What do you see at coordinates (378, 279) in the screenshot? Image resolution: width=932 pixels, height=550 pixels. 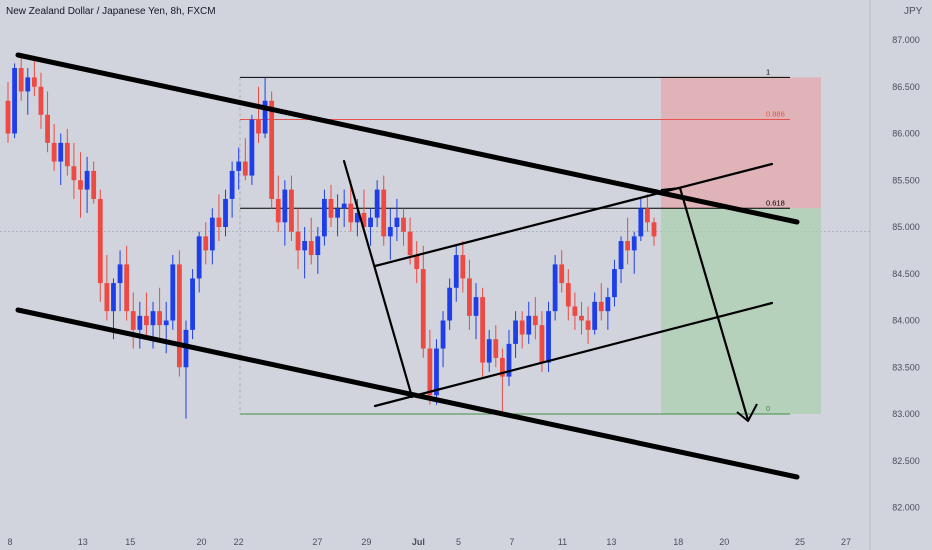 I see `trendline-impulse-leg` at bounding box center [378, 279].